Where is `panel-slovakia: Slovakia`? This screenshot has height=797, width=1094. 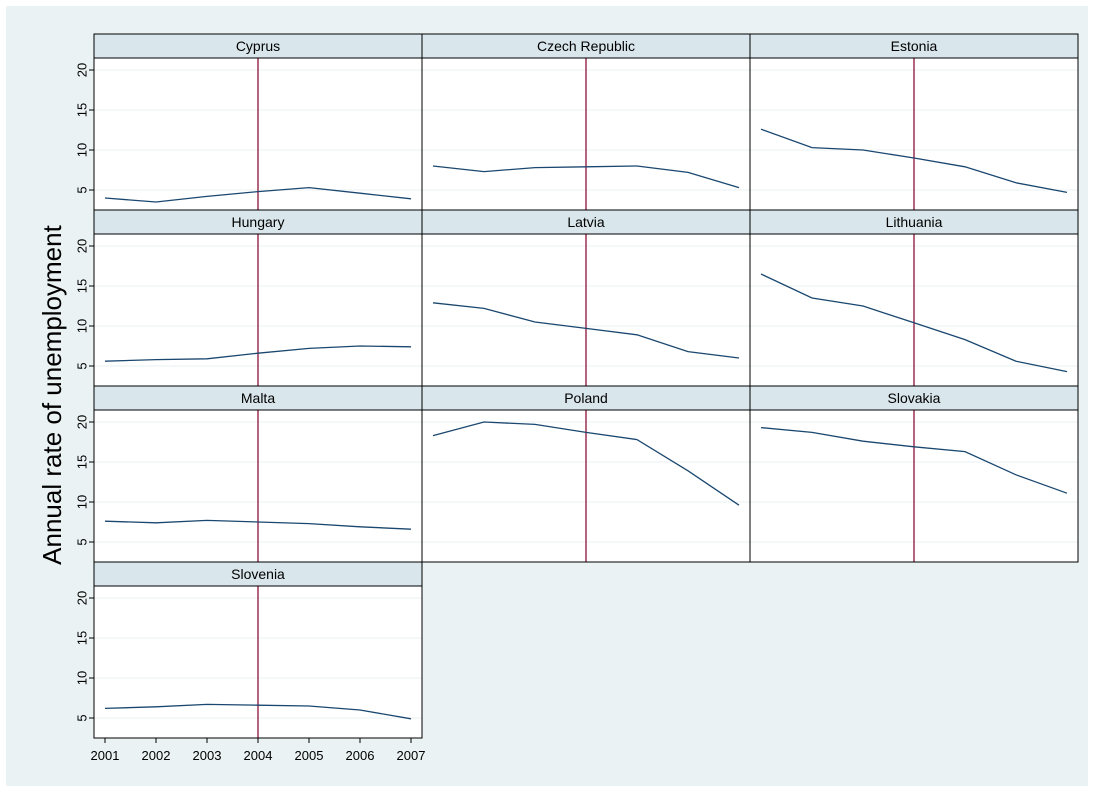 panel-slovakia: Slovakia is located at coordinates (914, 474).